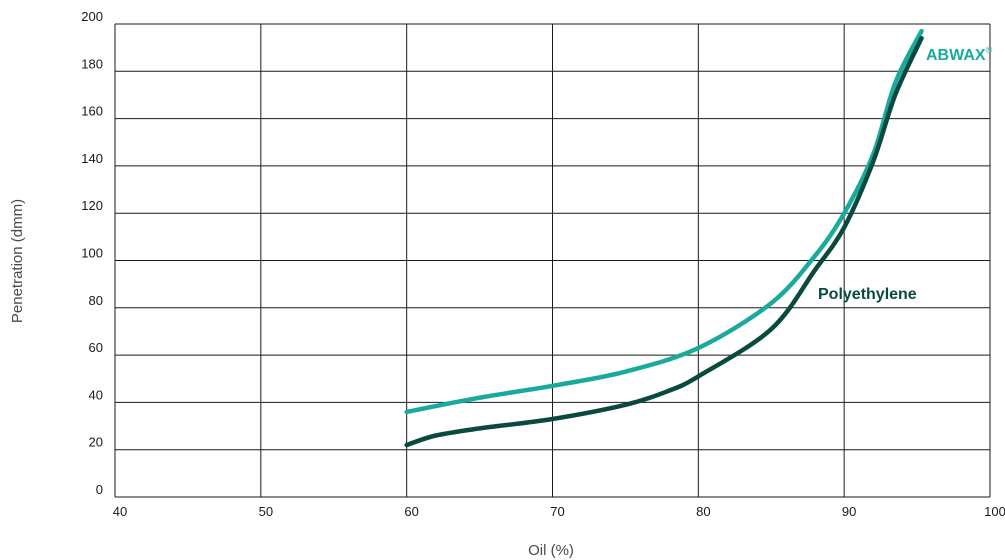 Image resolution: width=1005 pixels, height=560 pixels. I want to click on y-tick-label: 140, so click(92, 158).